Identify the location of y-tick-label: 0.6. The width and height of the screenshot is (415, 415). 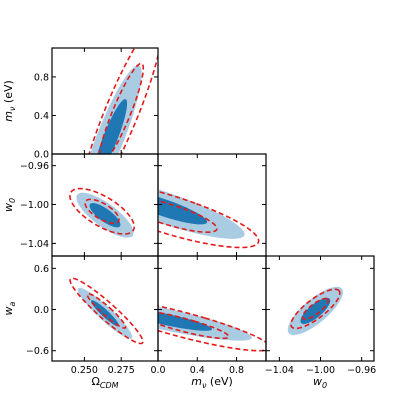
(41, 269).